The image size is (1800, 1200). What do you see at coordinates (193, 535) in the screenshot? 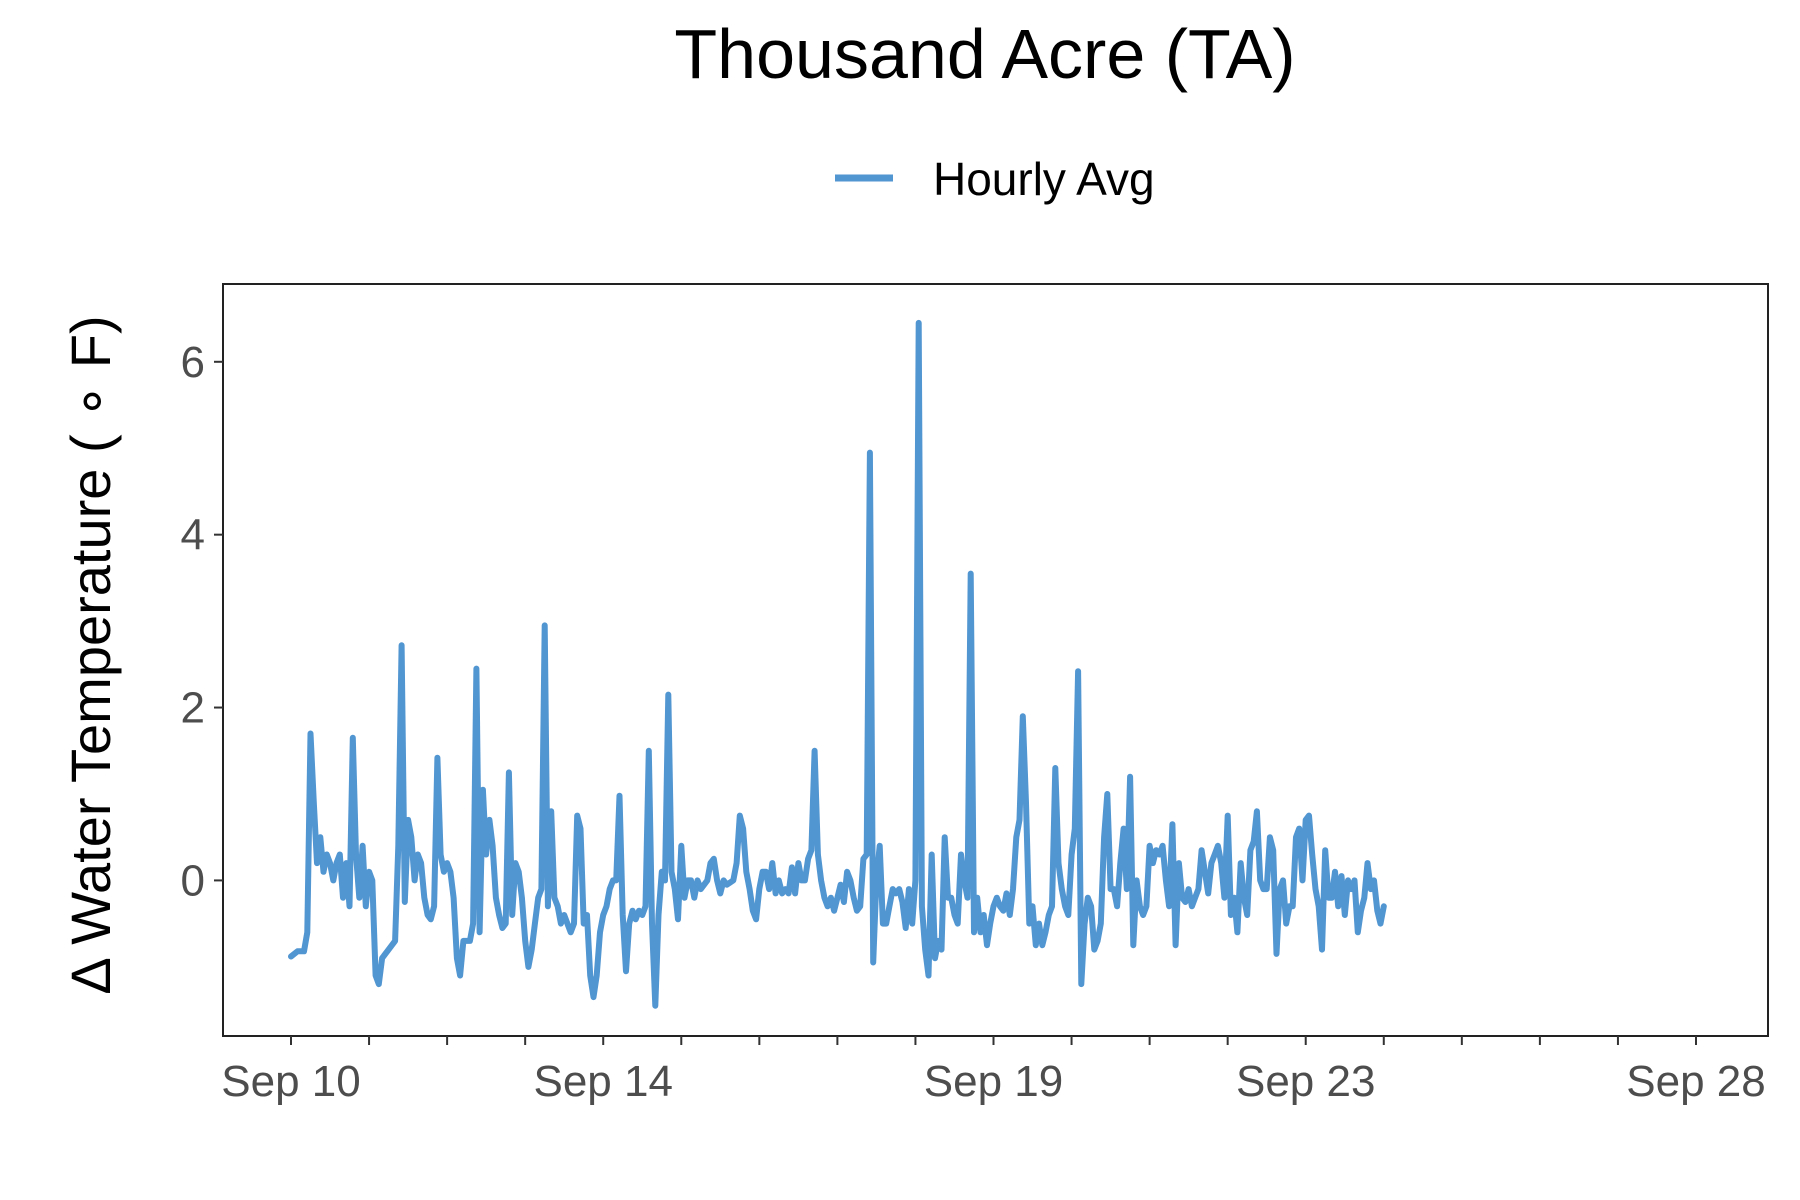
I see `y-tick-label: 4` at bounding box center [193, 535].